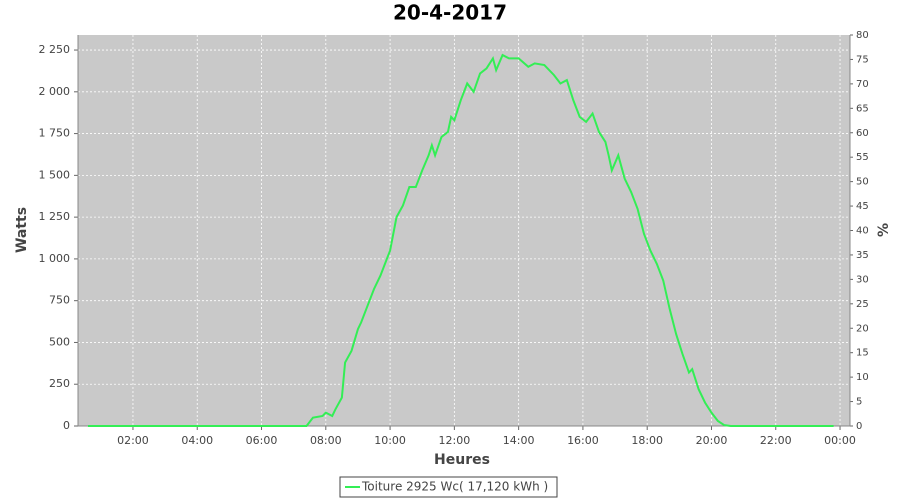 The height and width of the screenshot is (500, 900). I want to click on y2-tick-label: 45, so click(862, 206).